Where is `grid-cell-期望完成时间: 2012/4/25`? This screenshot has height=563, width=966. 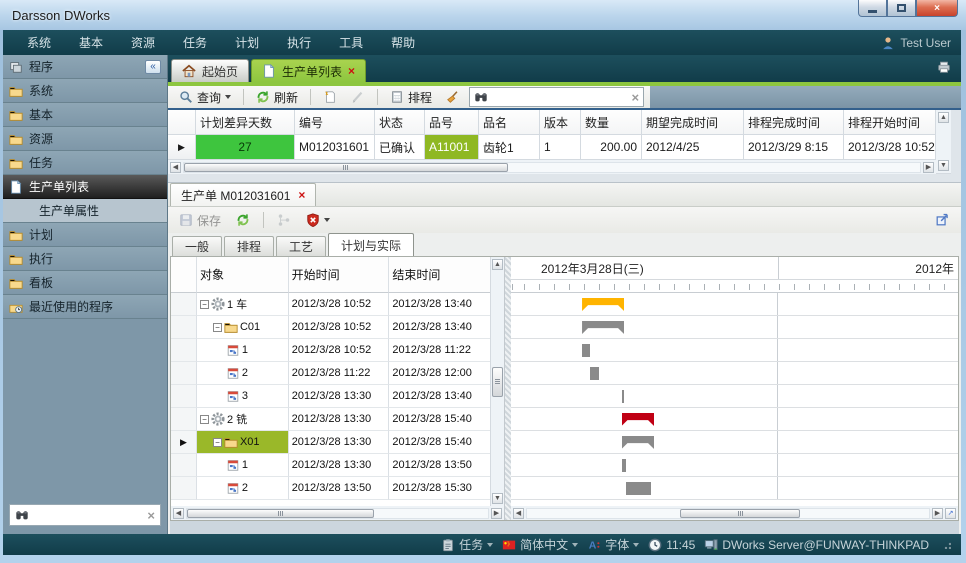
grid-cell-期望完成时间: 2012/4/25 is located at coordinates (693, 147).